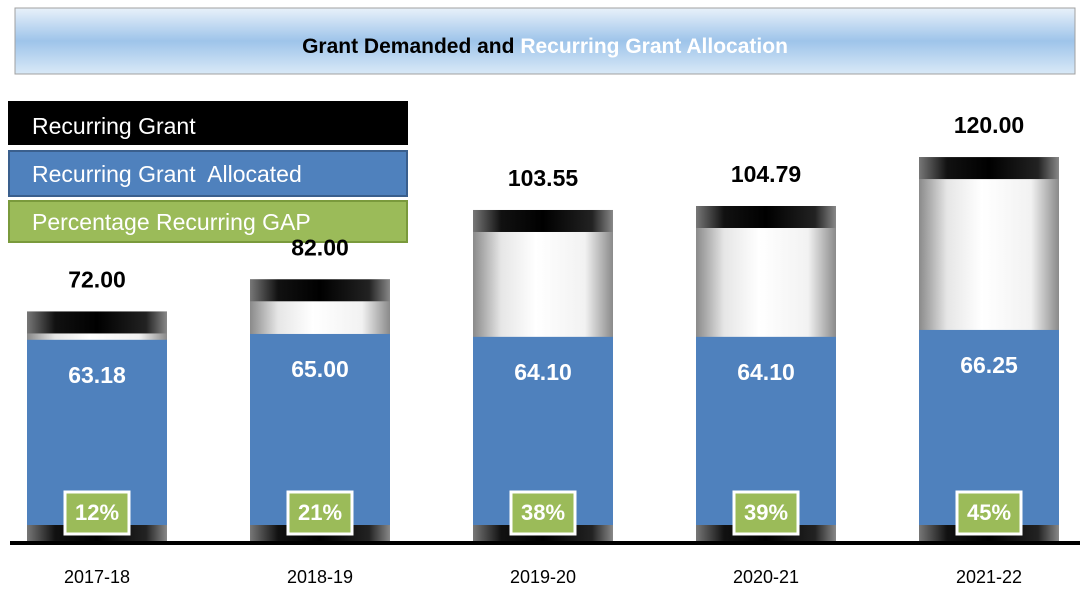  I want to click on x-tick-label: 2021-22, so click(989, 577).